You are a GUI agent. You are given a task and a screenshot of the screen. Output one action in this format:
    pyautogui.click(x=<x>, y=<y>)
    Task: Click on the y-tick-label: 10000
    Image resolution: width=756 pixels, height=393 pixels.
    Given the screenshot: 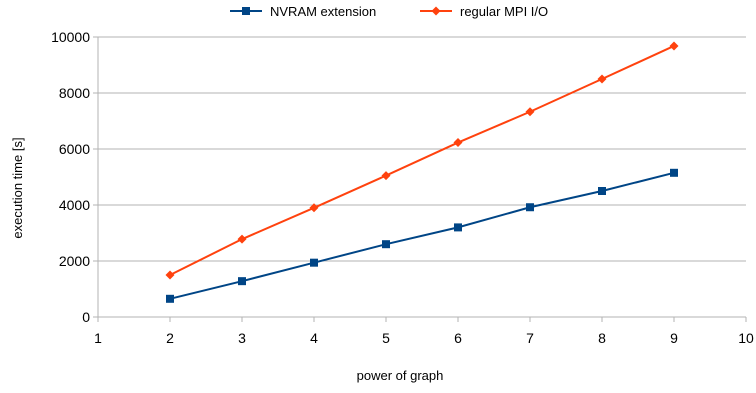 What is the action you would take?
    pyautogui.click(x=70, y=37)
    